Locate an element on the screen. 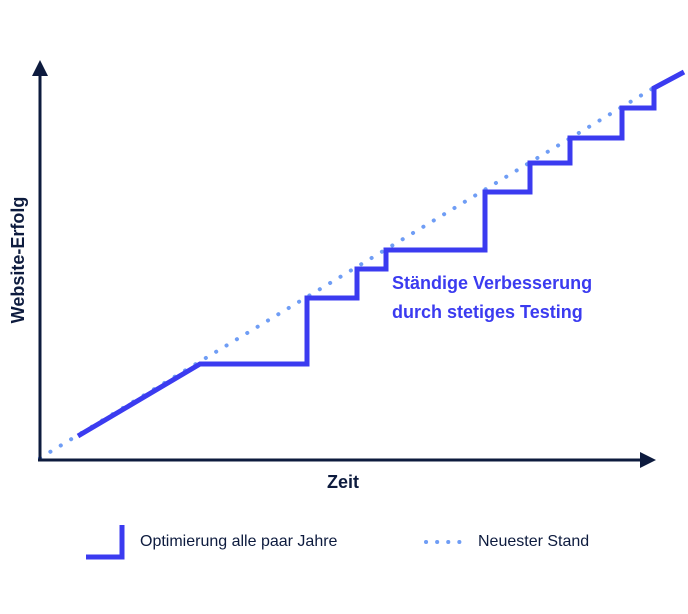 The height and width of the screenshot is (614, 688). legend-item-step: Optimierung alle paar Jahre is located at coordinates (208, 542).